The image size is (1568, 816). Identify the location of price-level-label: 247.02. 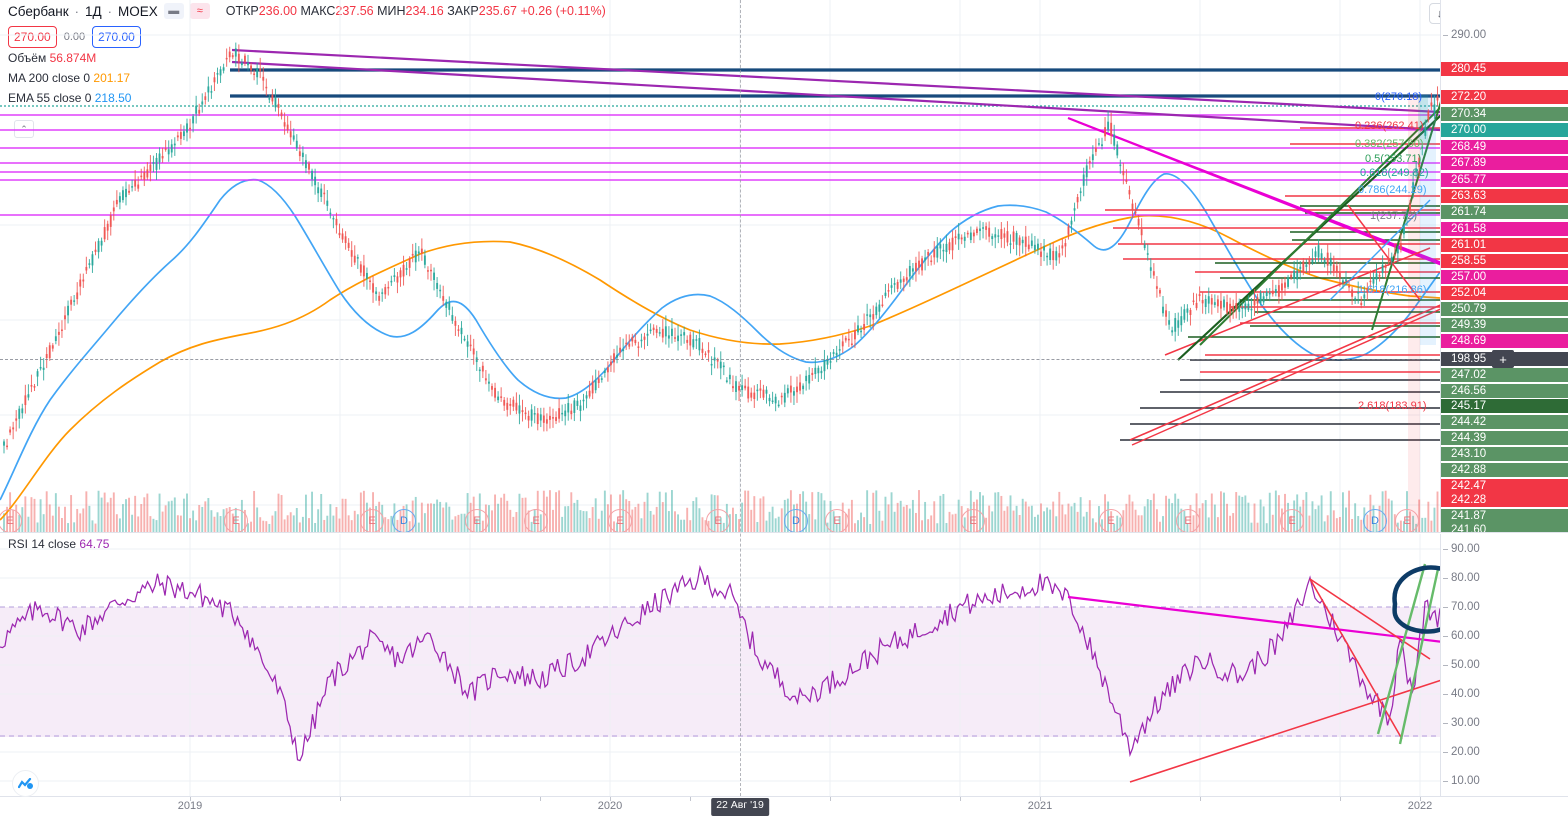
(1504, 375).